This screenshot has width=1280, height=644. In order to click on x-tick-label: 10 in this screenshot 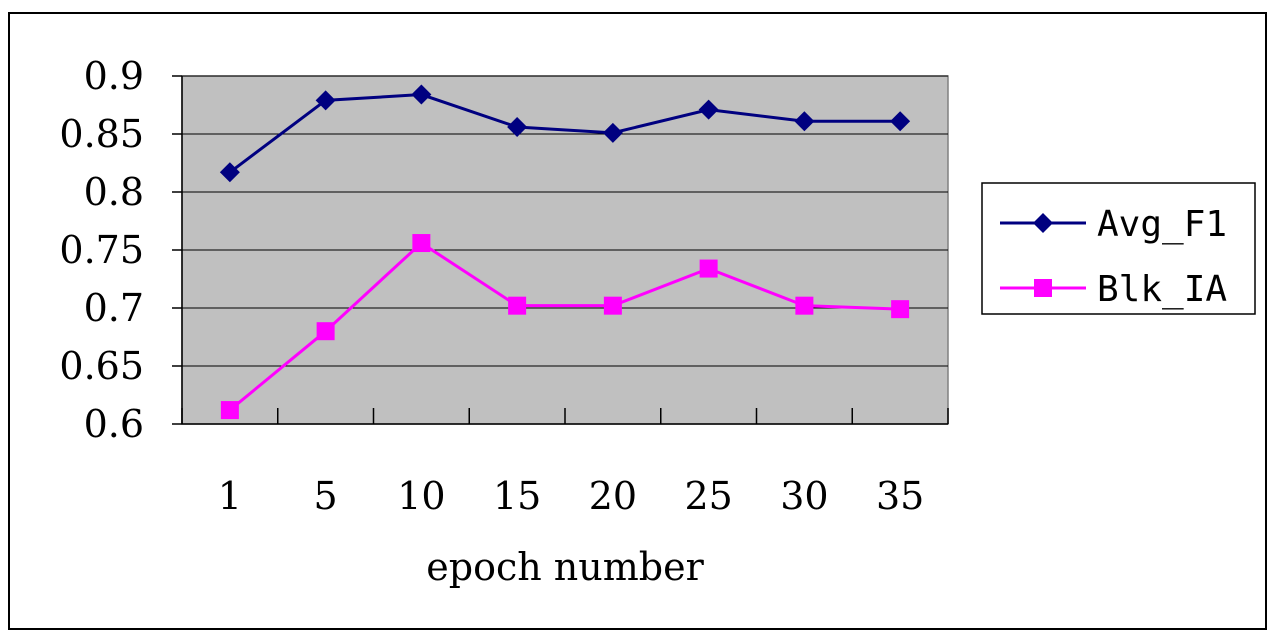, I will do `click(421, 496)`.